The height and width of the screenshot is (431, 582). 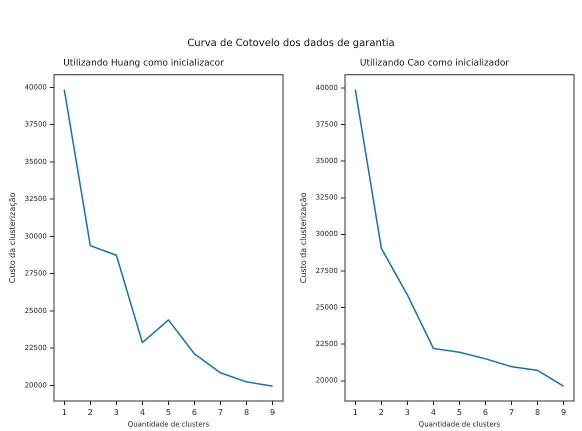 What do you see at coordinates (143, 63) in the screenshot?
I see `chart-title: Utilizando Huang como inicializacor` at bounding box center [143, 63].